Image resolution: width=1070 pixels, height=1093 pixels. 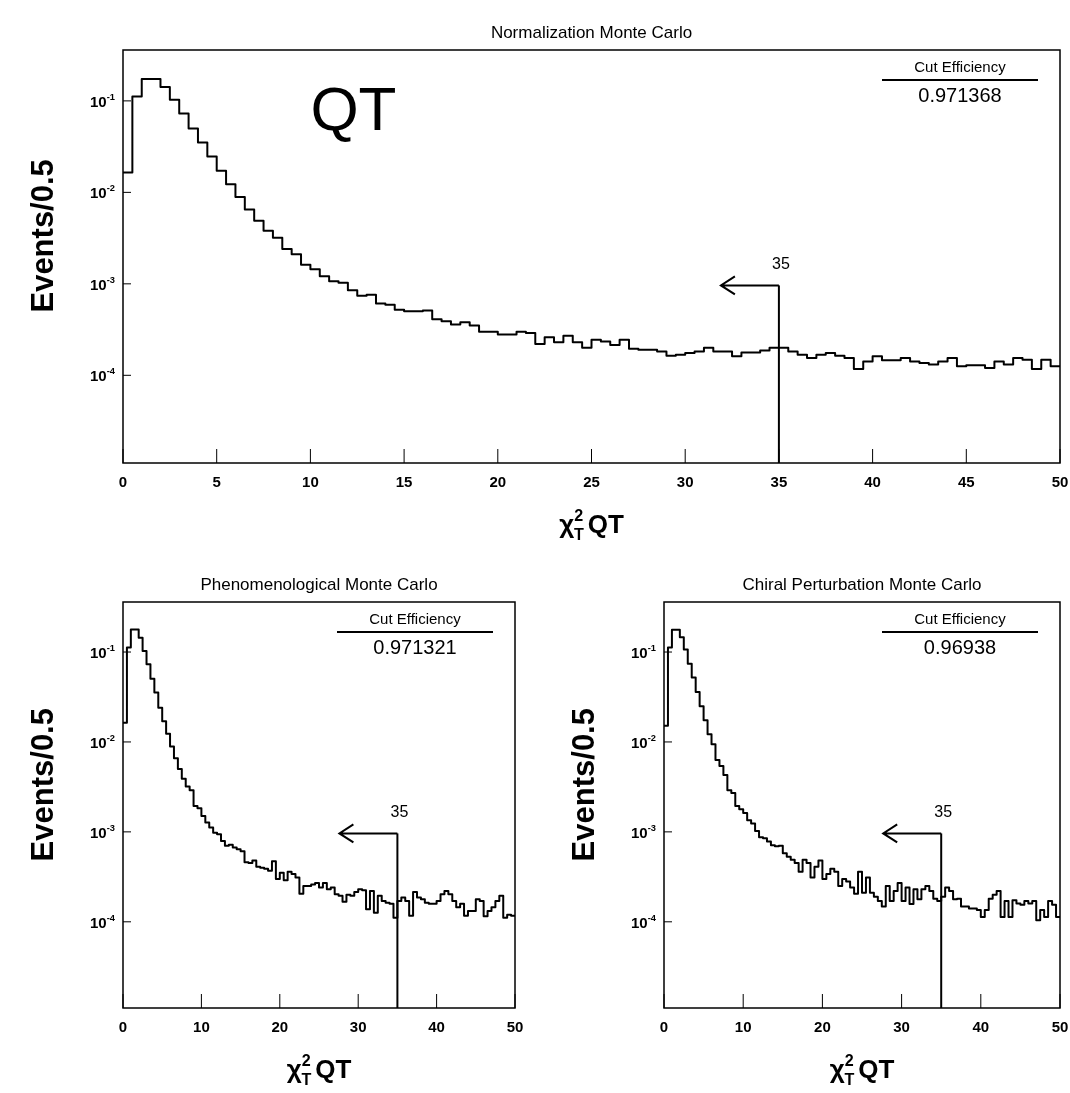 What do you see at coordinates (591, 32) in the screenshot?
I see `chart-title: Normalization Monte Carlo` at bounding box center [591, 32].